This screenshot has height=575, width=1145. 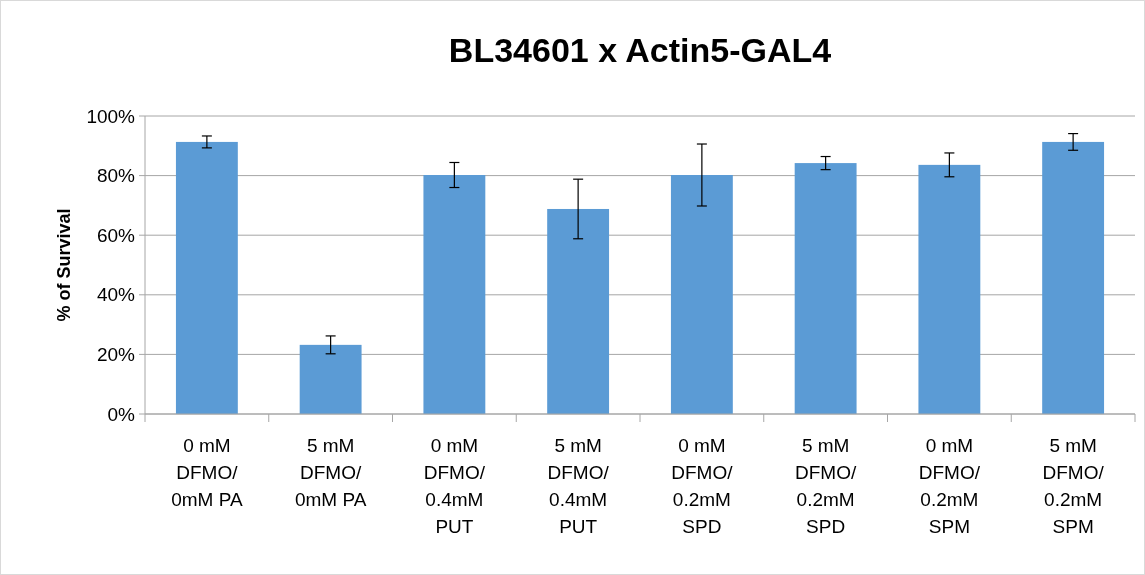 What do you see at coordinates (949, 486) in the screenshot?
I see `x-tick-label: 0 mM DFMO/ 0.2mM SPM` at bounding box center [949, 486].